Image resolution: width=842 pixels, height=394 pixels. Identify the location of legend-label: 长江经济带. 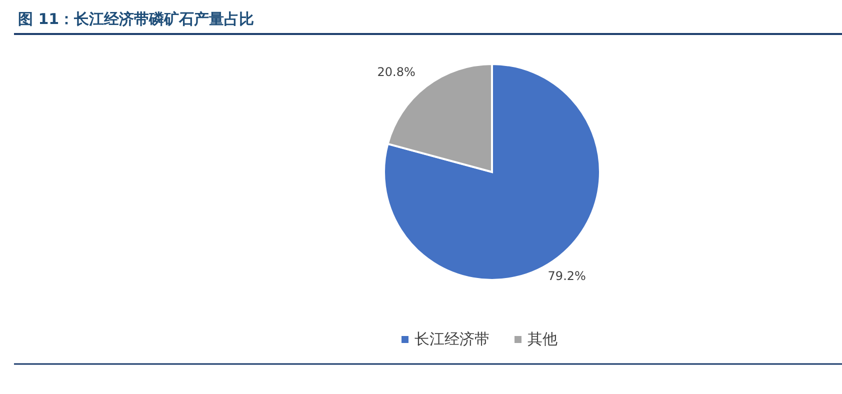
(452, 339).